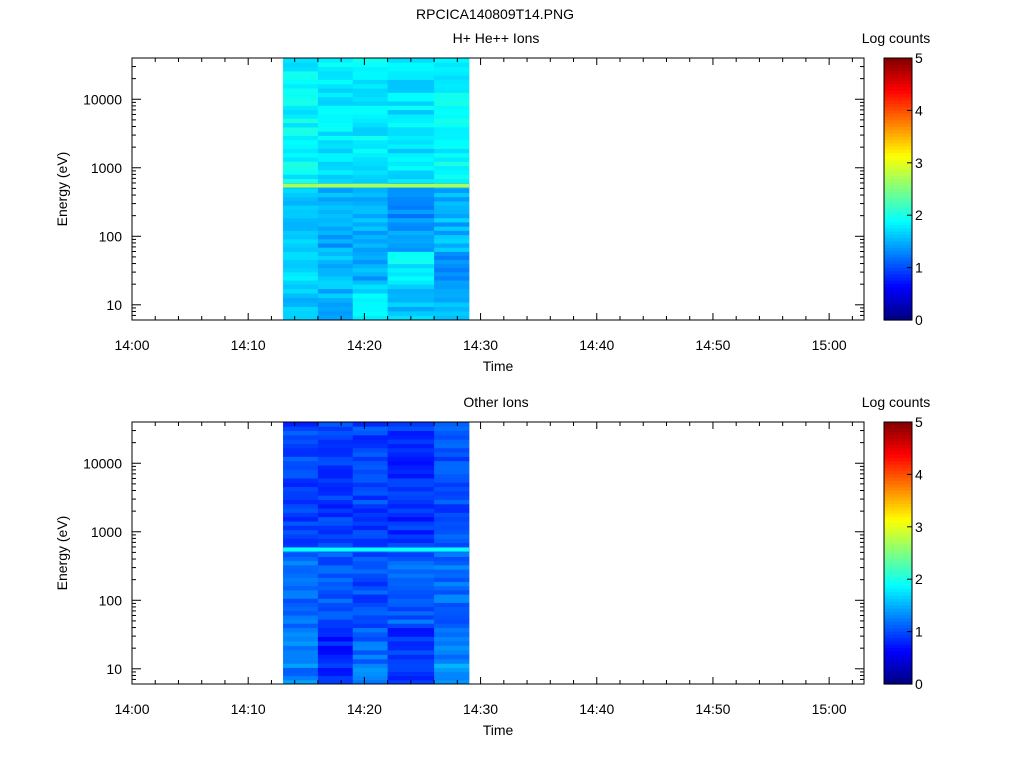 This screenshot has width=1024, height=768. What do you see at coordinates (131, 709) in the screenshot?
I see `x-tick-label: 14:00` at bounding box center [131, 709].